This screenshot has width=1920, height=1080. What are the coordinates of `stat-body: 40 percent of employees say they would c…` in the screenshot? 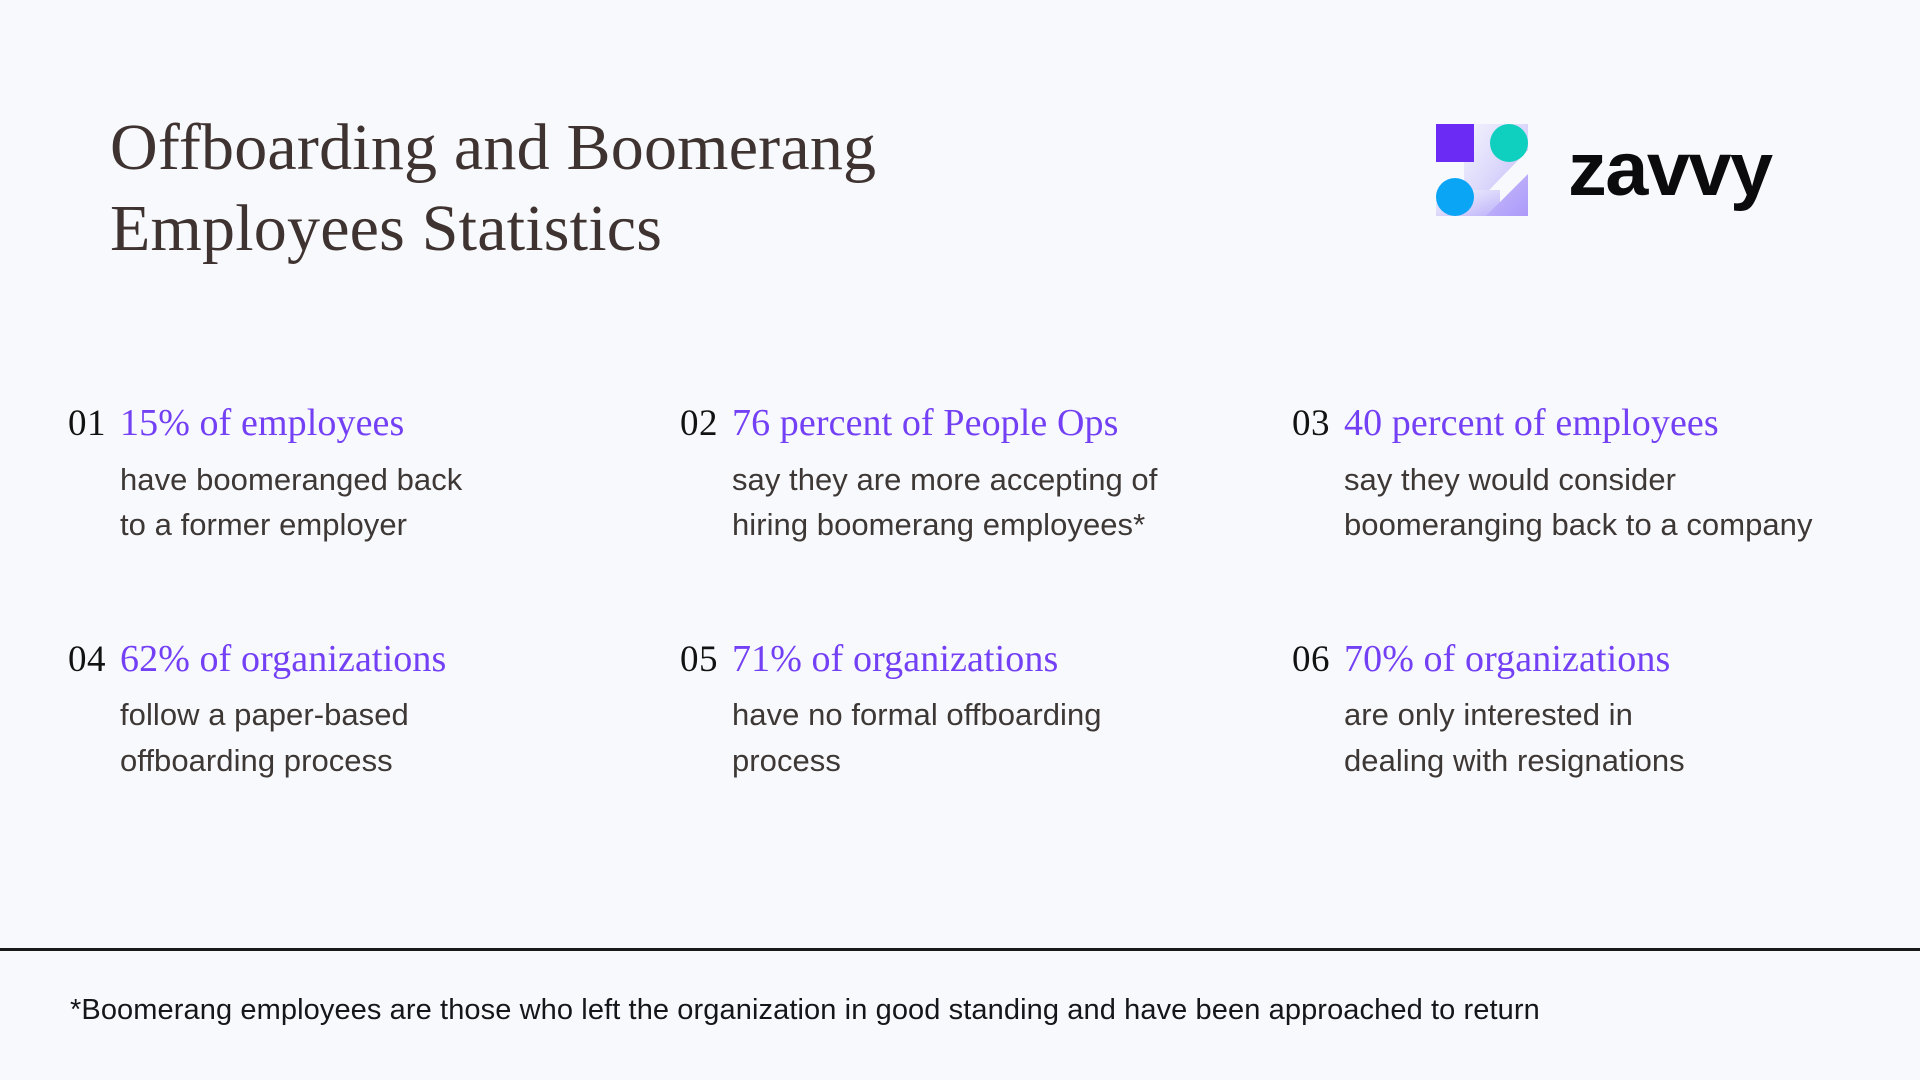 It's located at (1578, 474).